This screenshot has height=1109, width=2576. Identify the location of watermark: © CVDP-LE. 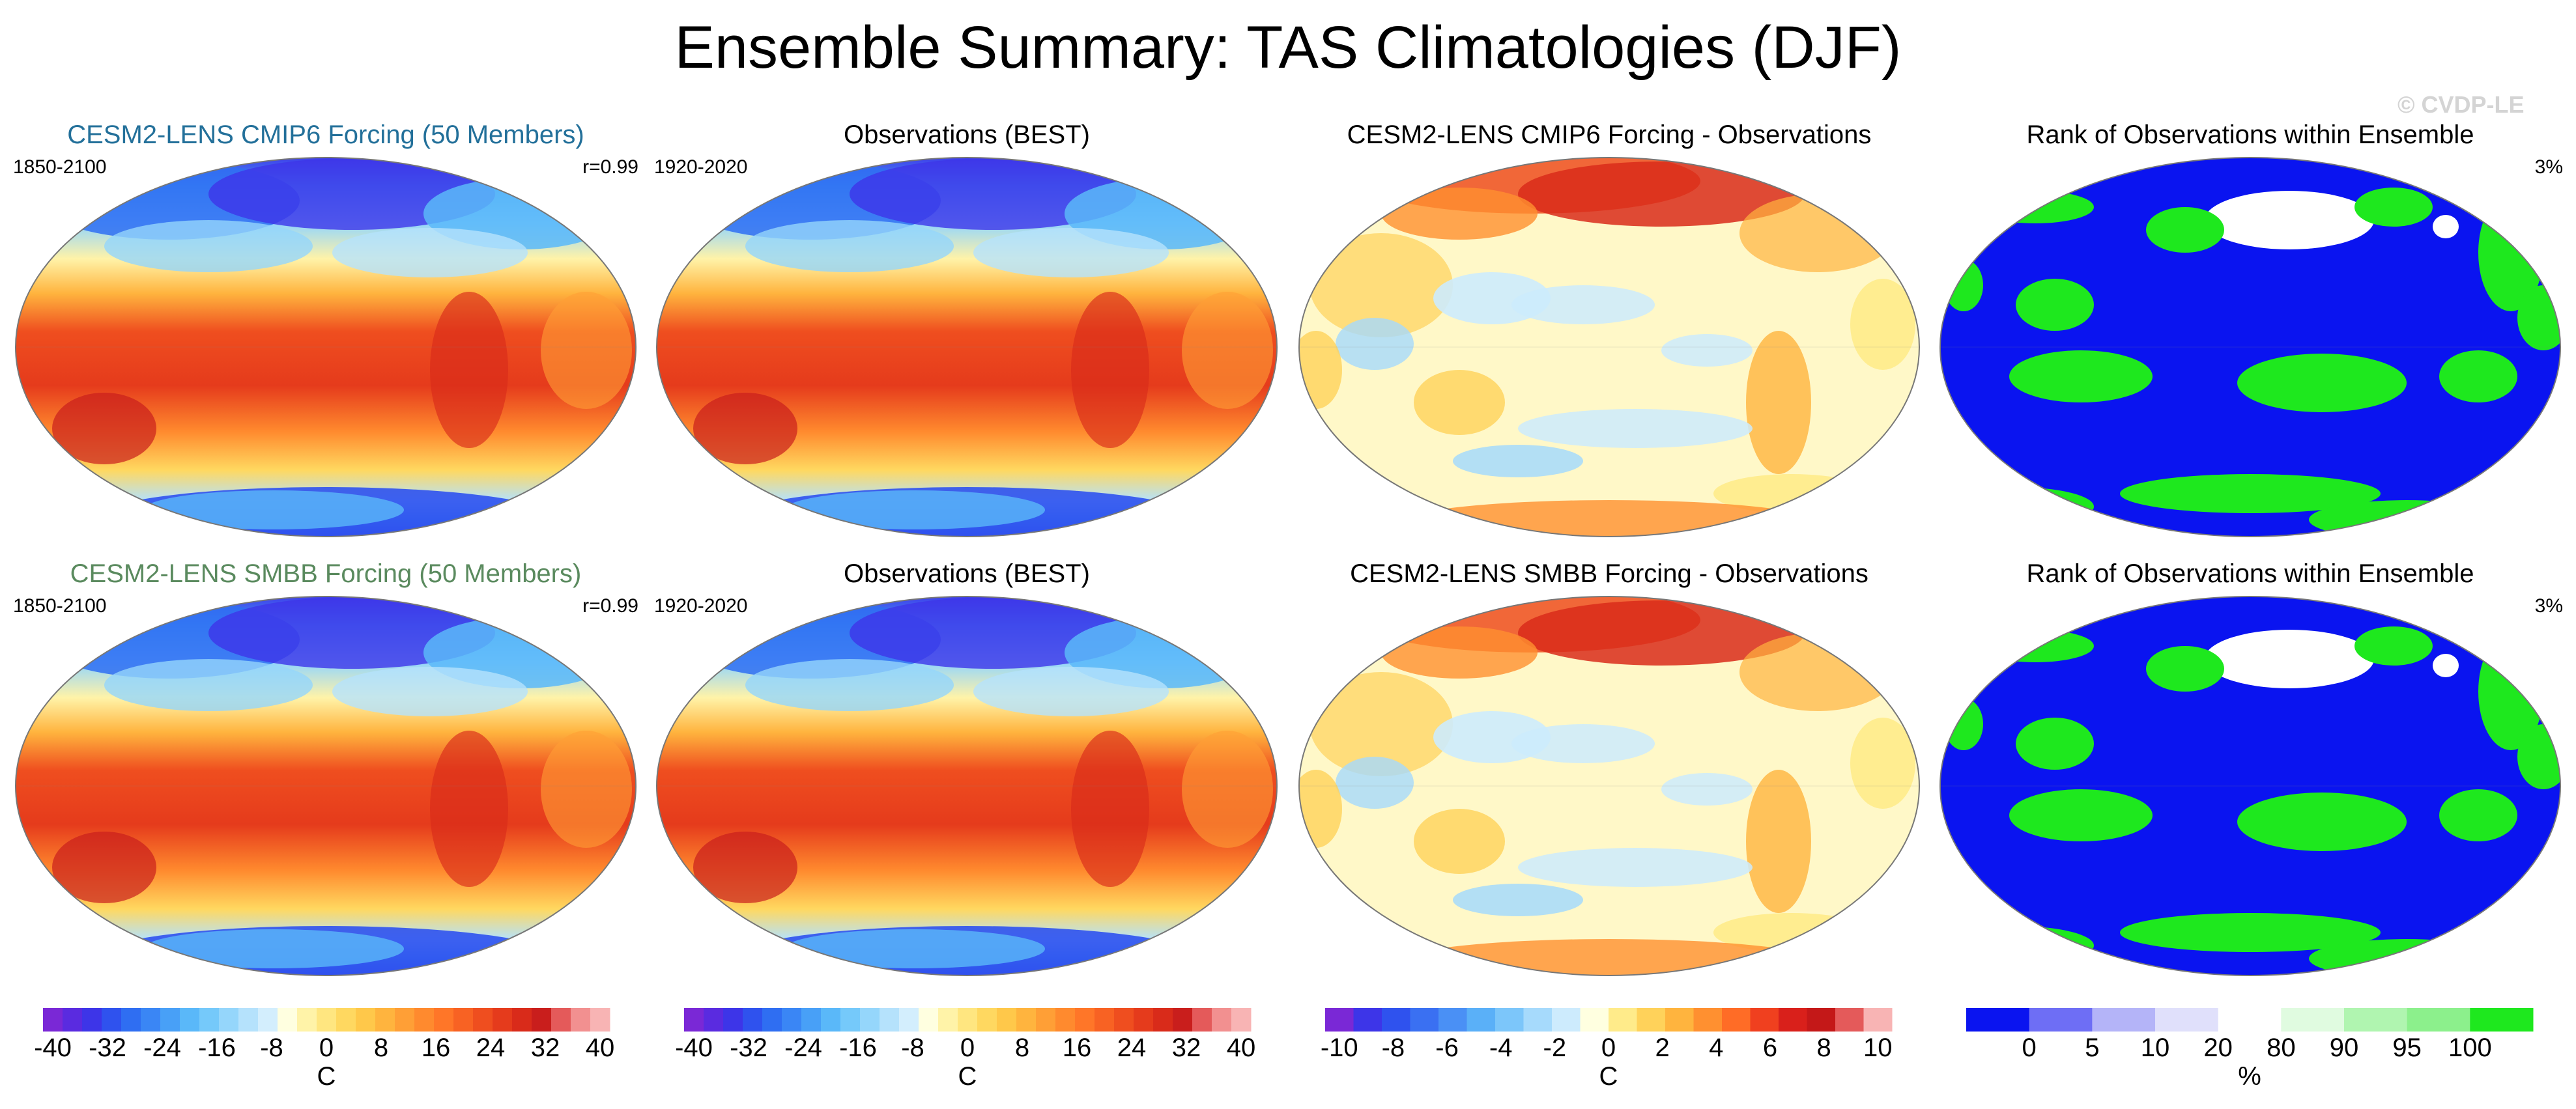
(2461, 105).